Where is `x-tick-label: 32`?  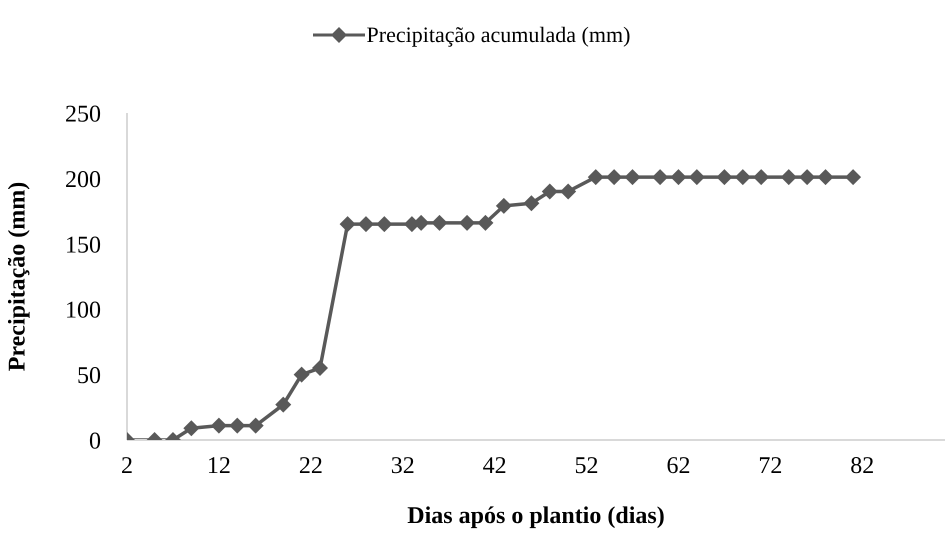
x-tick-label: 32 is located at coordinates (402, 466).